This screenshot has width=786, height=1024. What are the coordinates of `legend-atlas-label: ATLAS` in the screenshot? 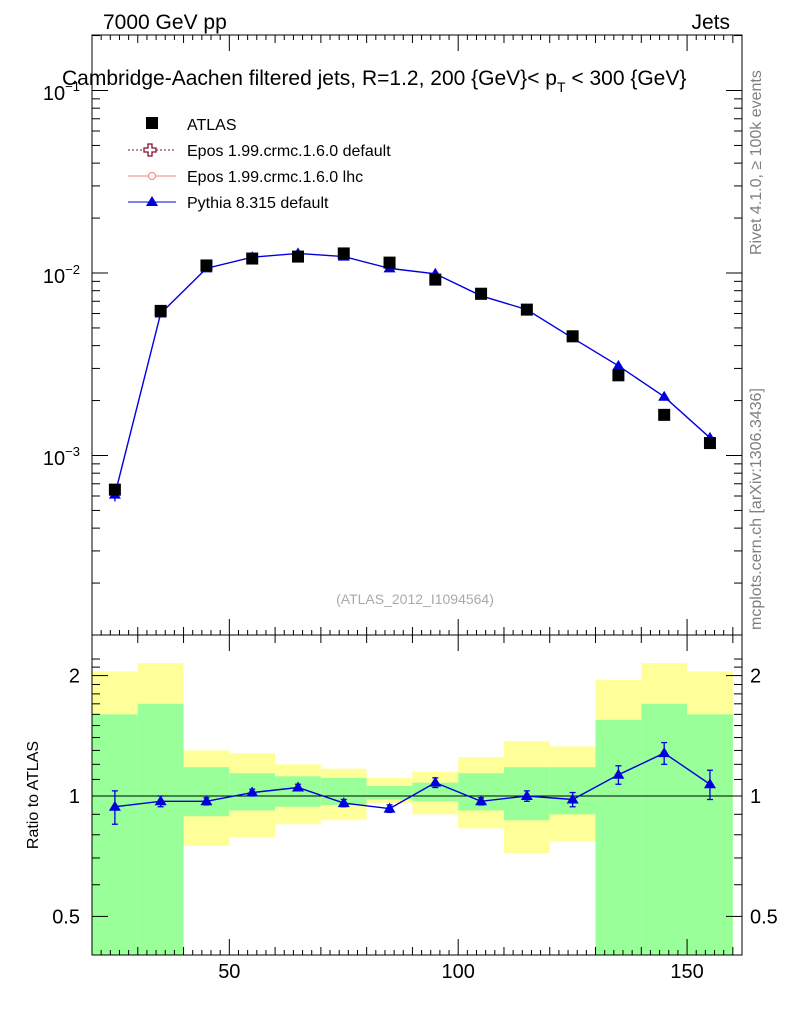 It's located at (212, 125).